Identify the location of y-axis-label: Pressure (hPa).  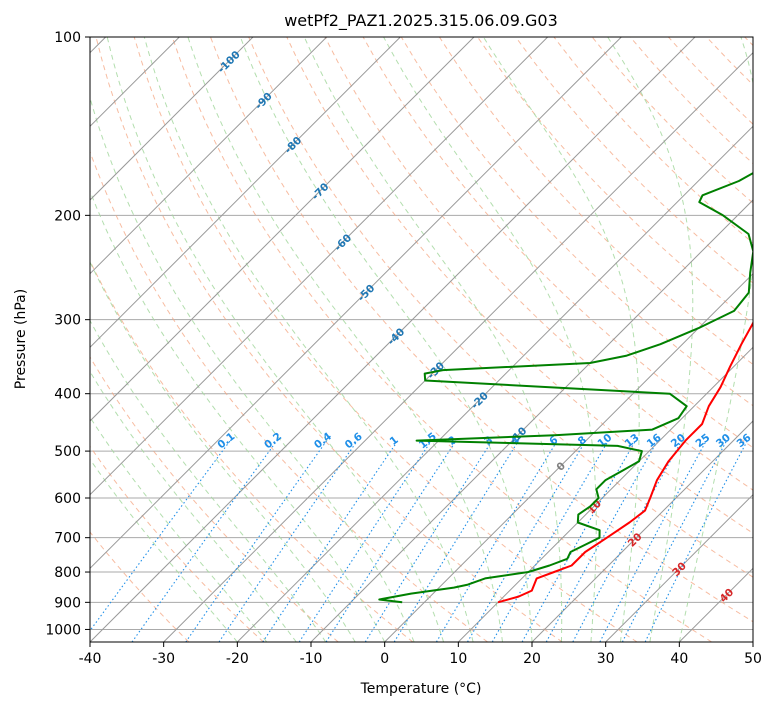
(21, 339).